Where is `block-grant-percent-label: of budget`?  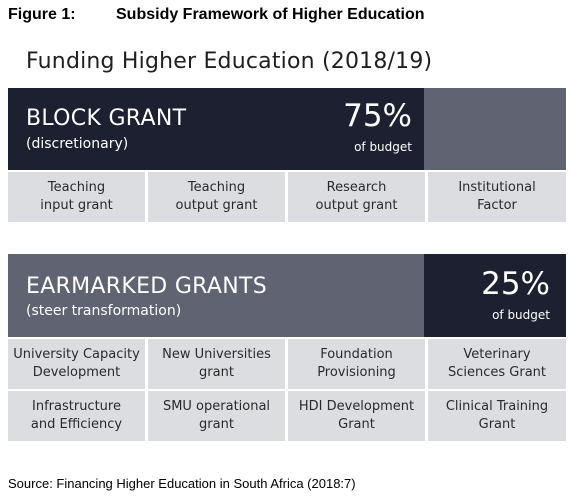 block-grant-percent-label: of budget is located at coordinates (383, 147).